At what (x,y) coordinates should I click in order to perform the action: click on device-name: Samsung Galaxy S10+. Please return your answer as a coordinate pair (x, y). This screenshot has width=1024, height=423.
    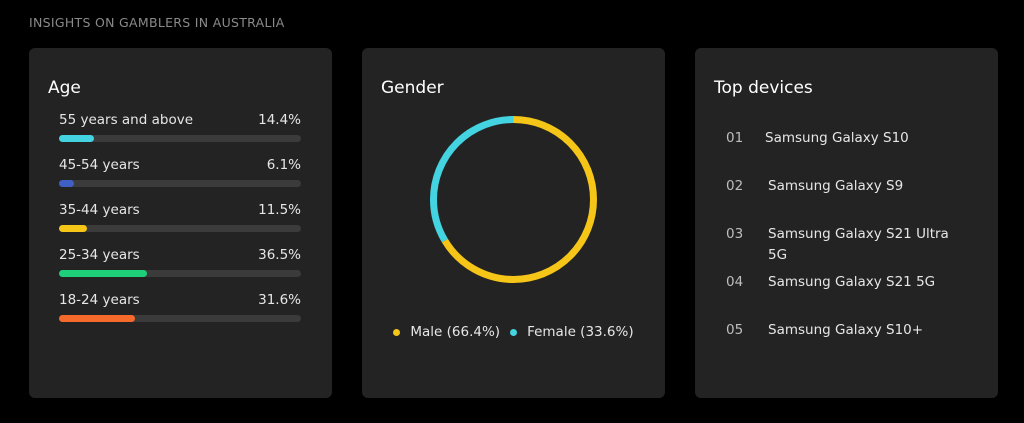
    Looking at the image, I should click on (846, 330).